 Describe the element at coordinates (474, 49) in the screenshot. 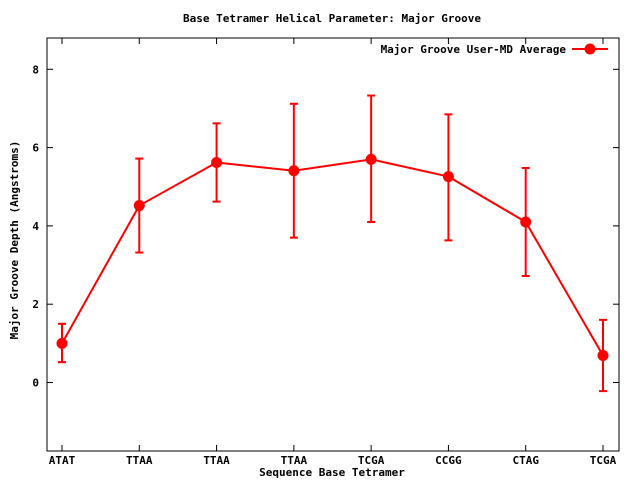

I see `legend-label: Major Groove User-MD Average` at that location.